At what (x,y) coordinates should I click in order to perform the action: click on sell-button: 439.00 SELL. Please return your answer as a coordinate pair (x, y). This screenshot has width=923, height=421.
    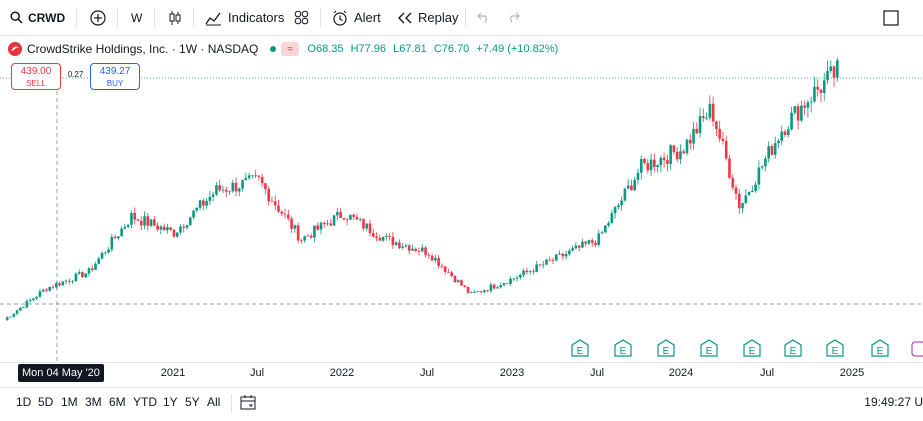
    Looking at the image, I should click on (36, 76).